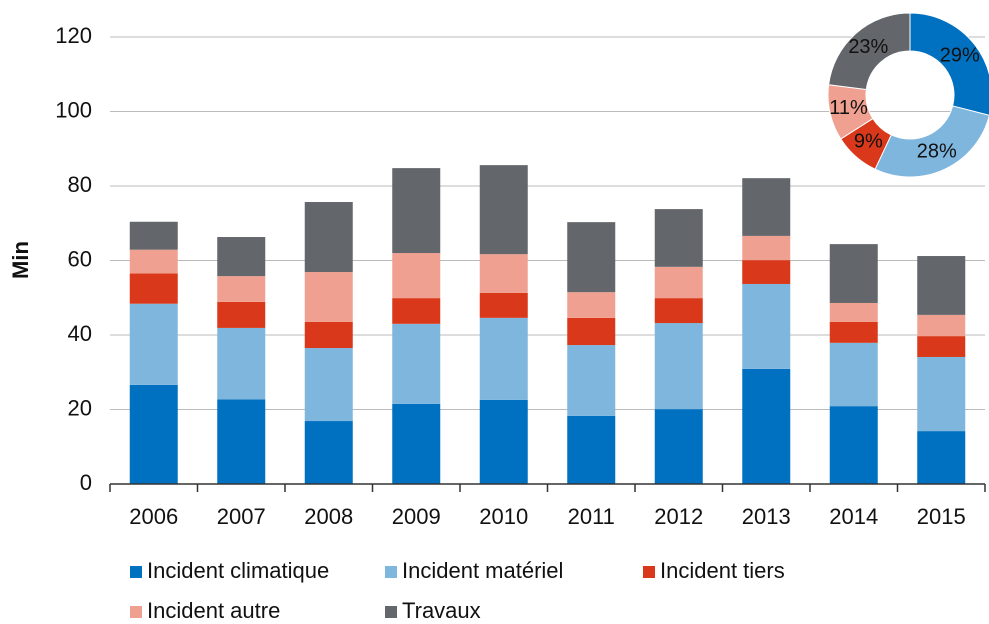 This screenshot has height=624, width=989. What do you see at coordinates (153, 516) in the screenshot?
I see `x-tick-label: 2006` at bounding box center [153, 516].